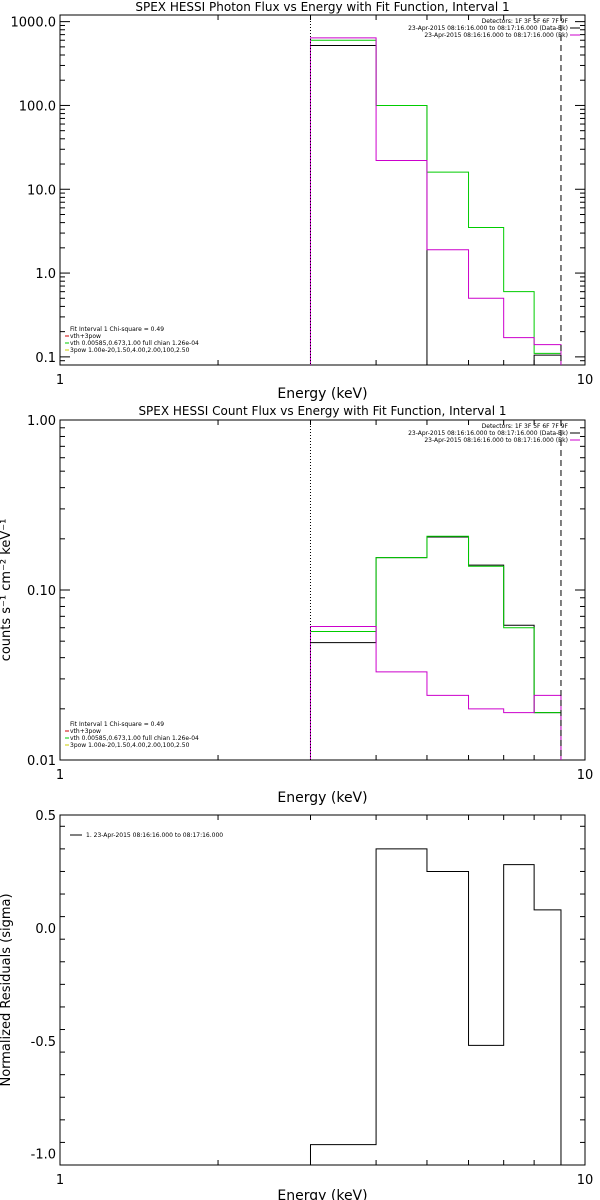  Describe the element at coordinates (41, 761) in the screenshot. I see `y-tick-label: 0.01` at that location.